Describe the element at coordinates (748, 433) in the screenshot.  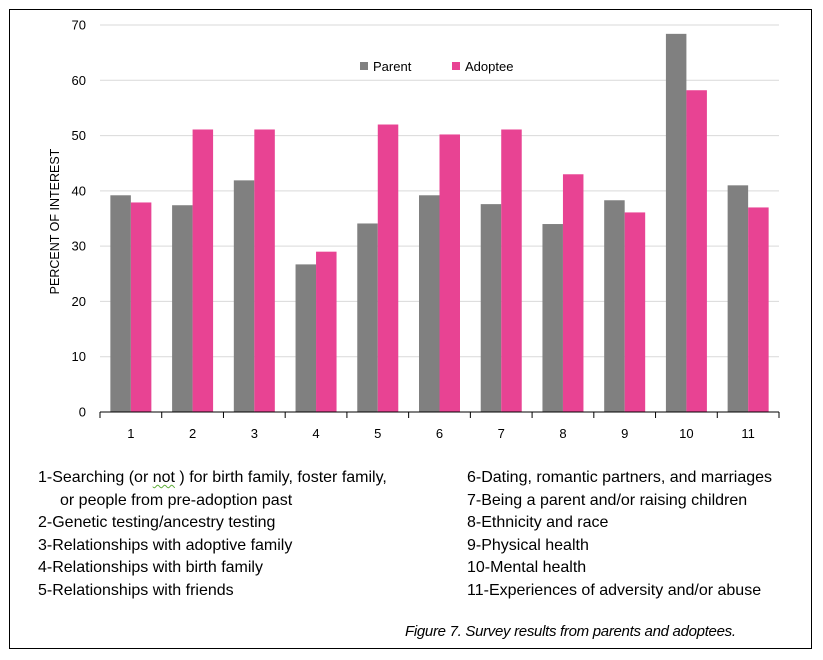
I see `x-tick-label: 11` at that location.